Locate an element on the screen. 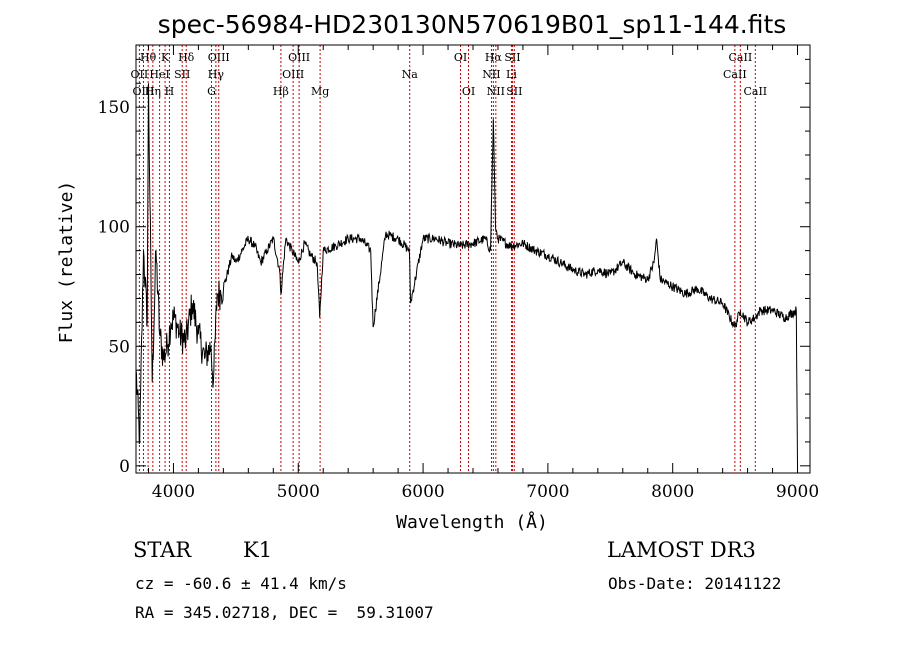 The image size is (900, 649). object-subclass: K1 is located at coordinates (258, 550).